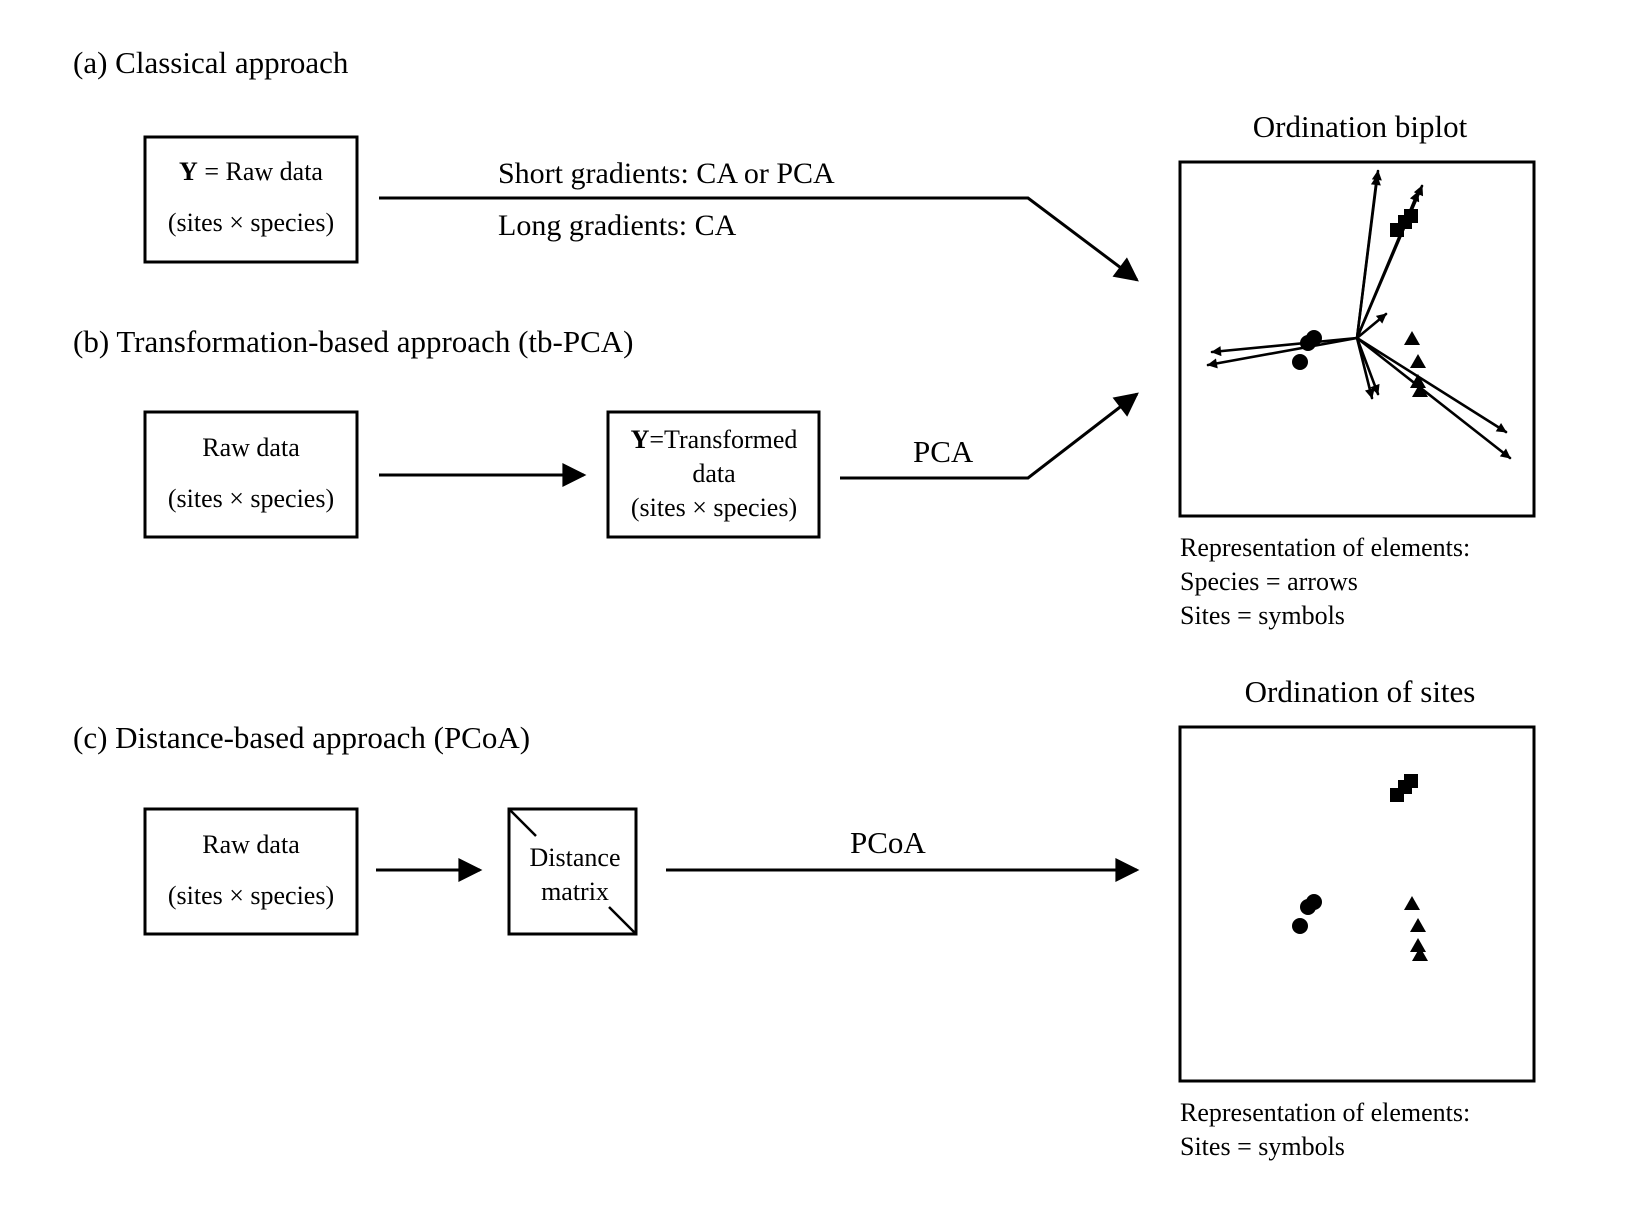  Describe the element at coordinates (251, 498) in the screenshot. I see `raw-data-box-b-line2: (sites × species)` at that location.